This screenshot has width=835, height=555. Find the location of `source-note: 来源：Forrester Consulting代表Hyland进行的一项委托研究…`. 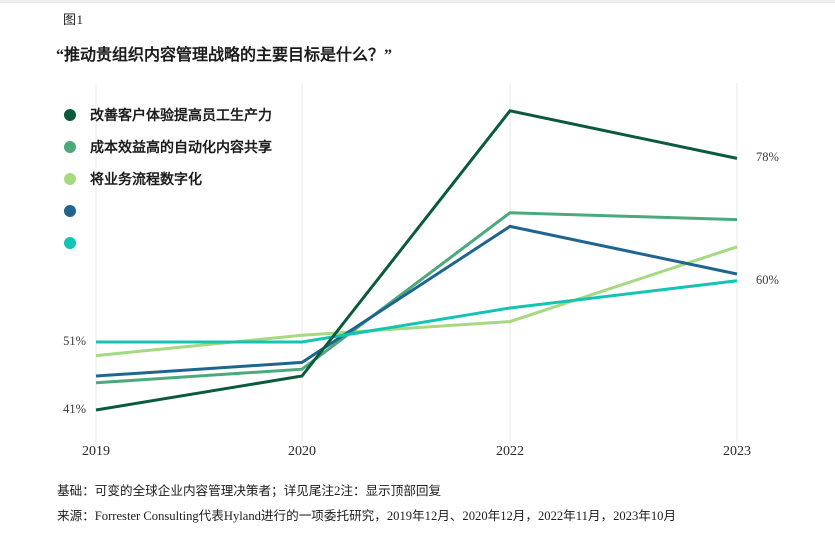

source-note: 来源：Forrester Consulting代表Hyland进行的一项委托研究… is located at coordinates (367, 516).